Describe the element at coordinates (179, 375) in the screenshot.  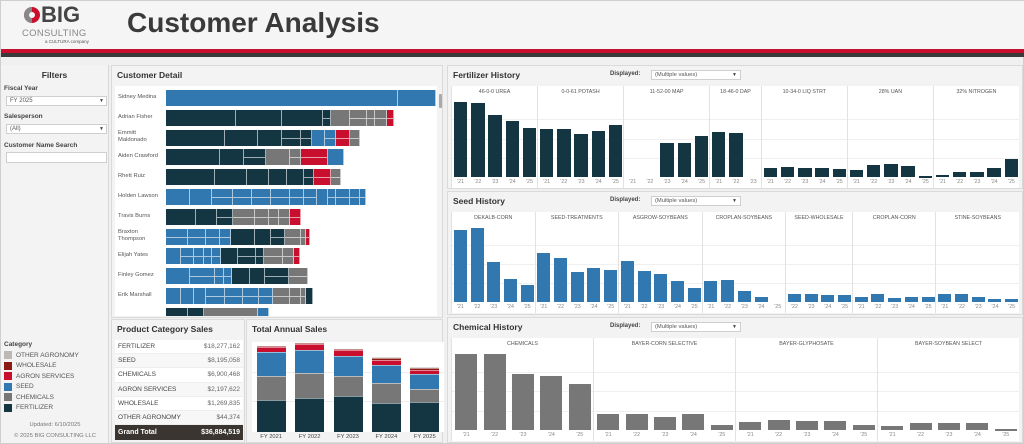
I see `category-row: CHEMICALS $6,900,468` at that location.